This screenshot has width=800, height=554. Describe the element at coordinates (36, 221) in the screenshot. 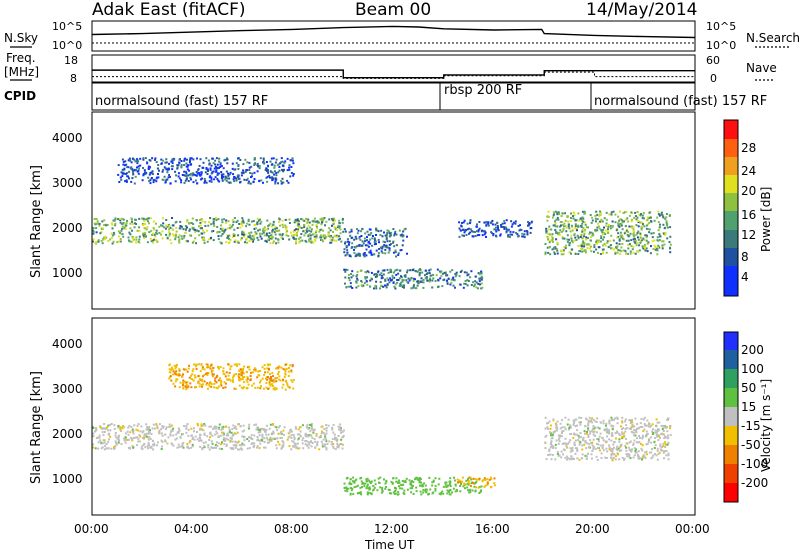

I see `power-ylabel: Slant Range [km]` at that location.